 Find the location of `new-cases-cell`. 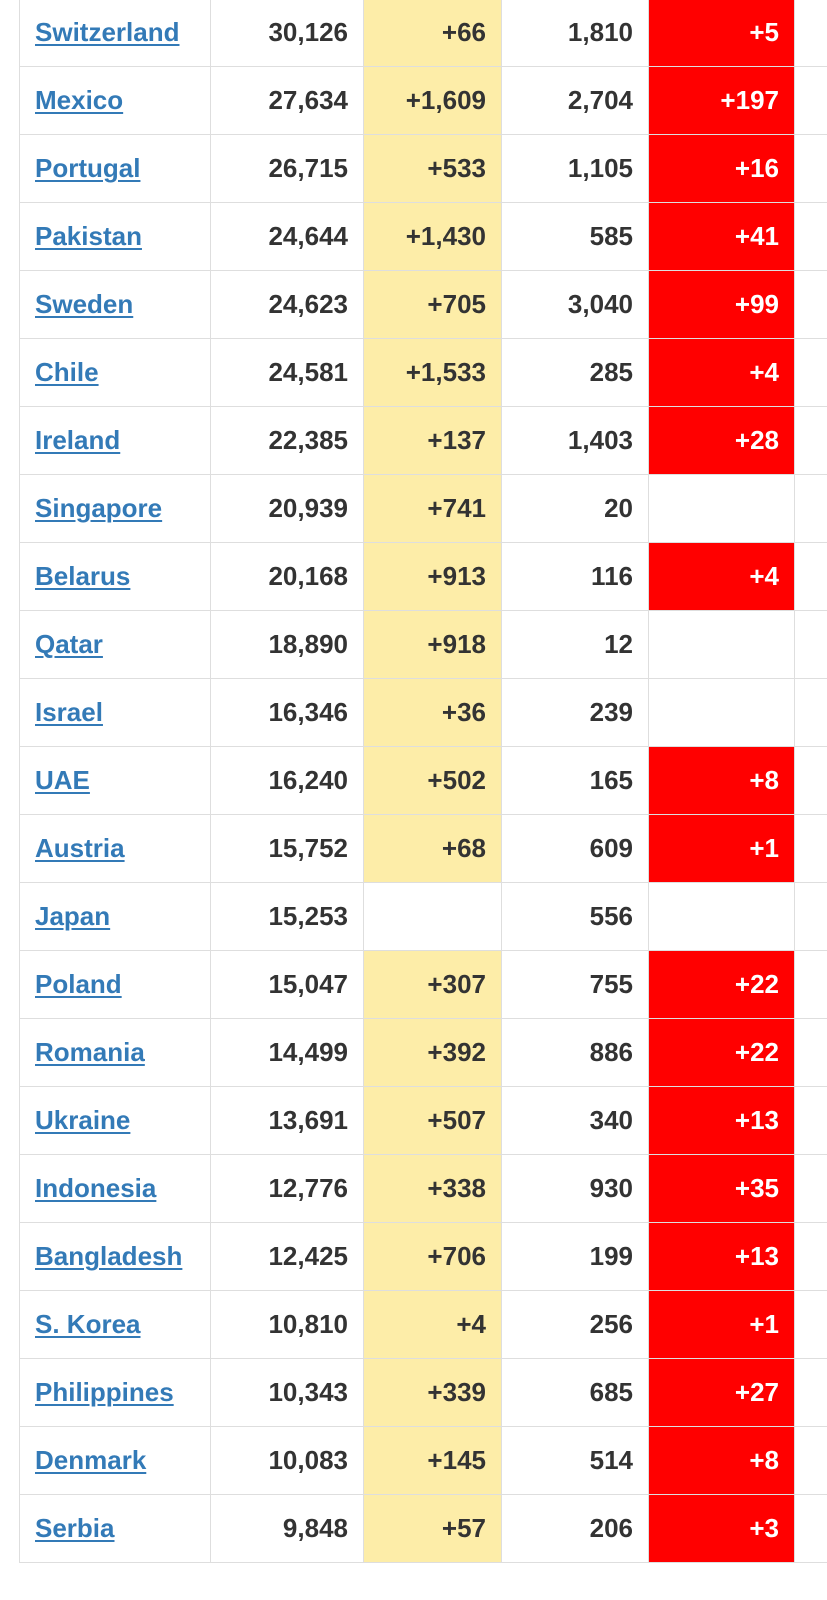

new-cases-cell is located at coordinates (432, 916).